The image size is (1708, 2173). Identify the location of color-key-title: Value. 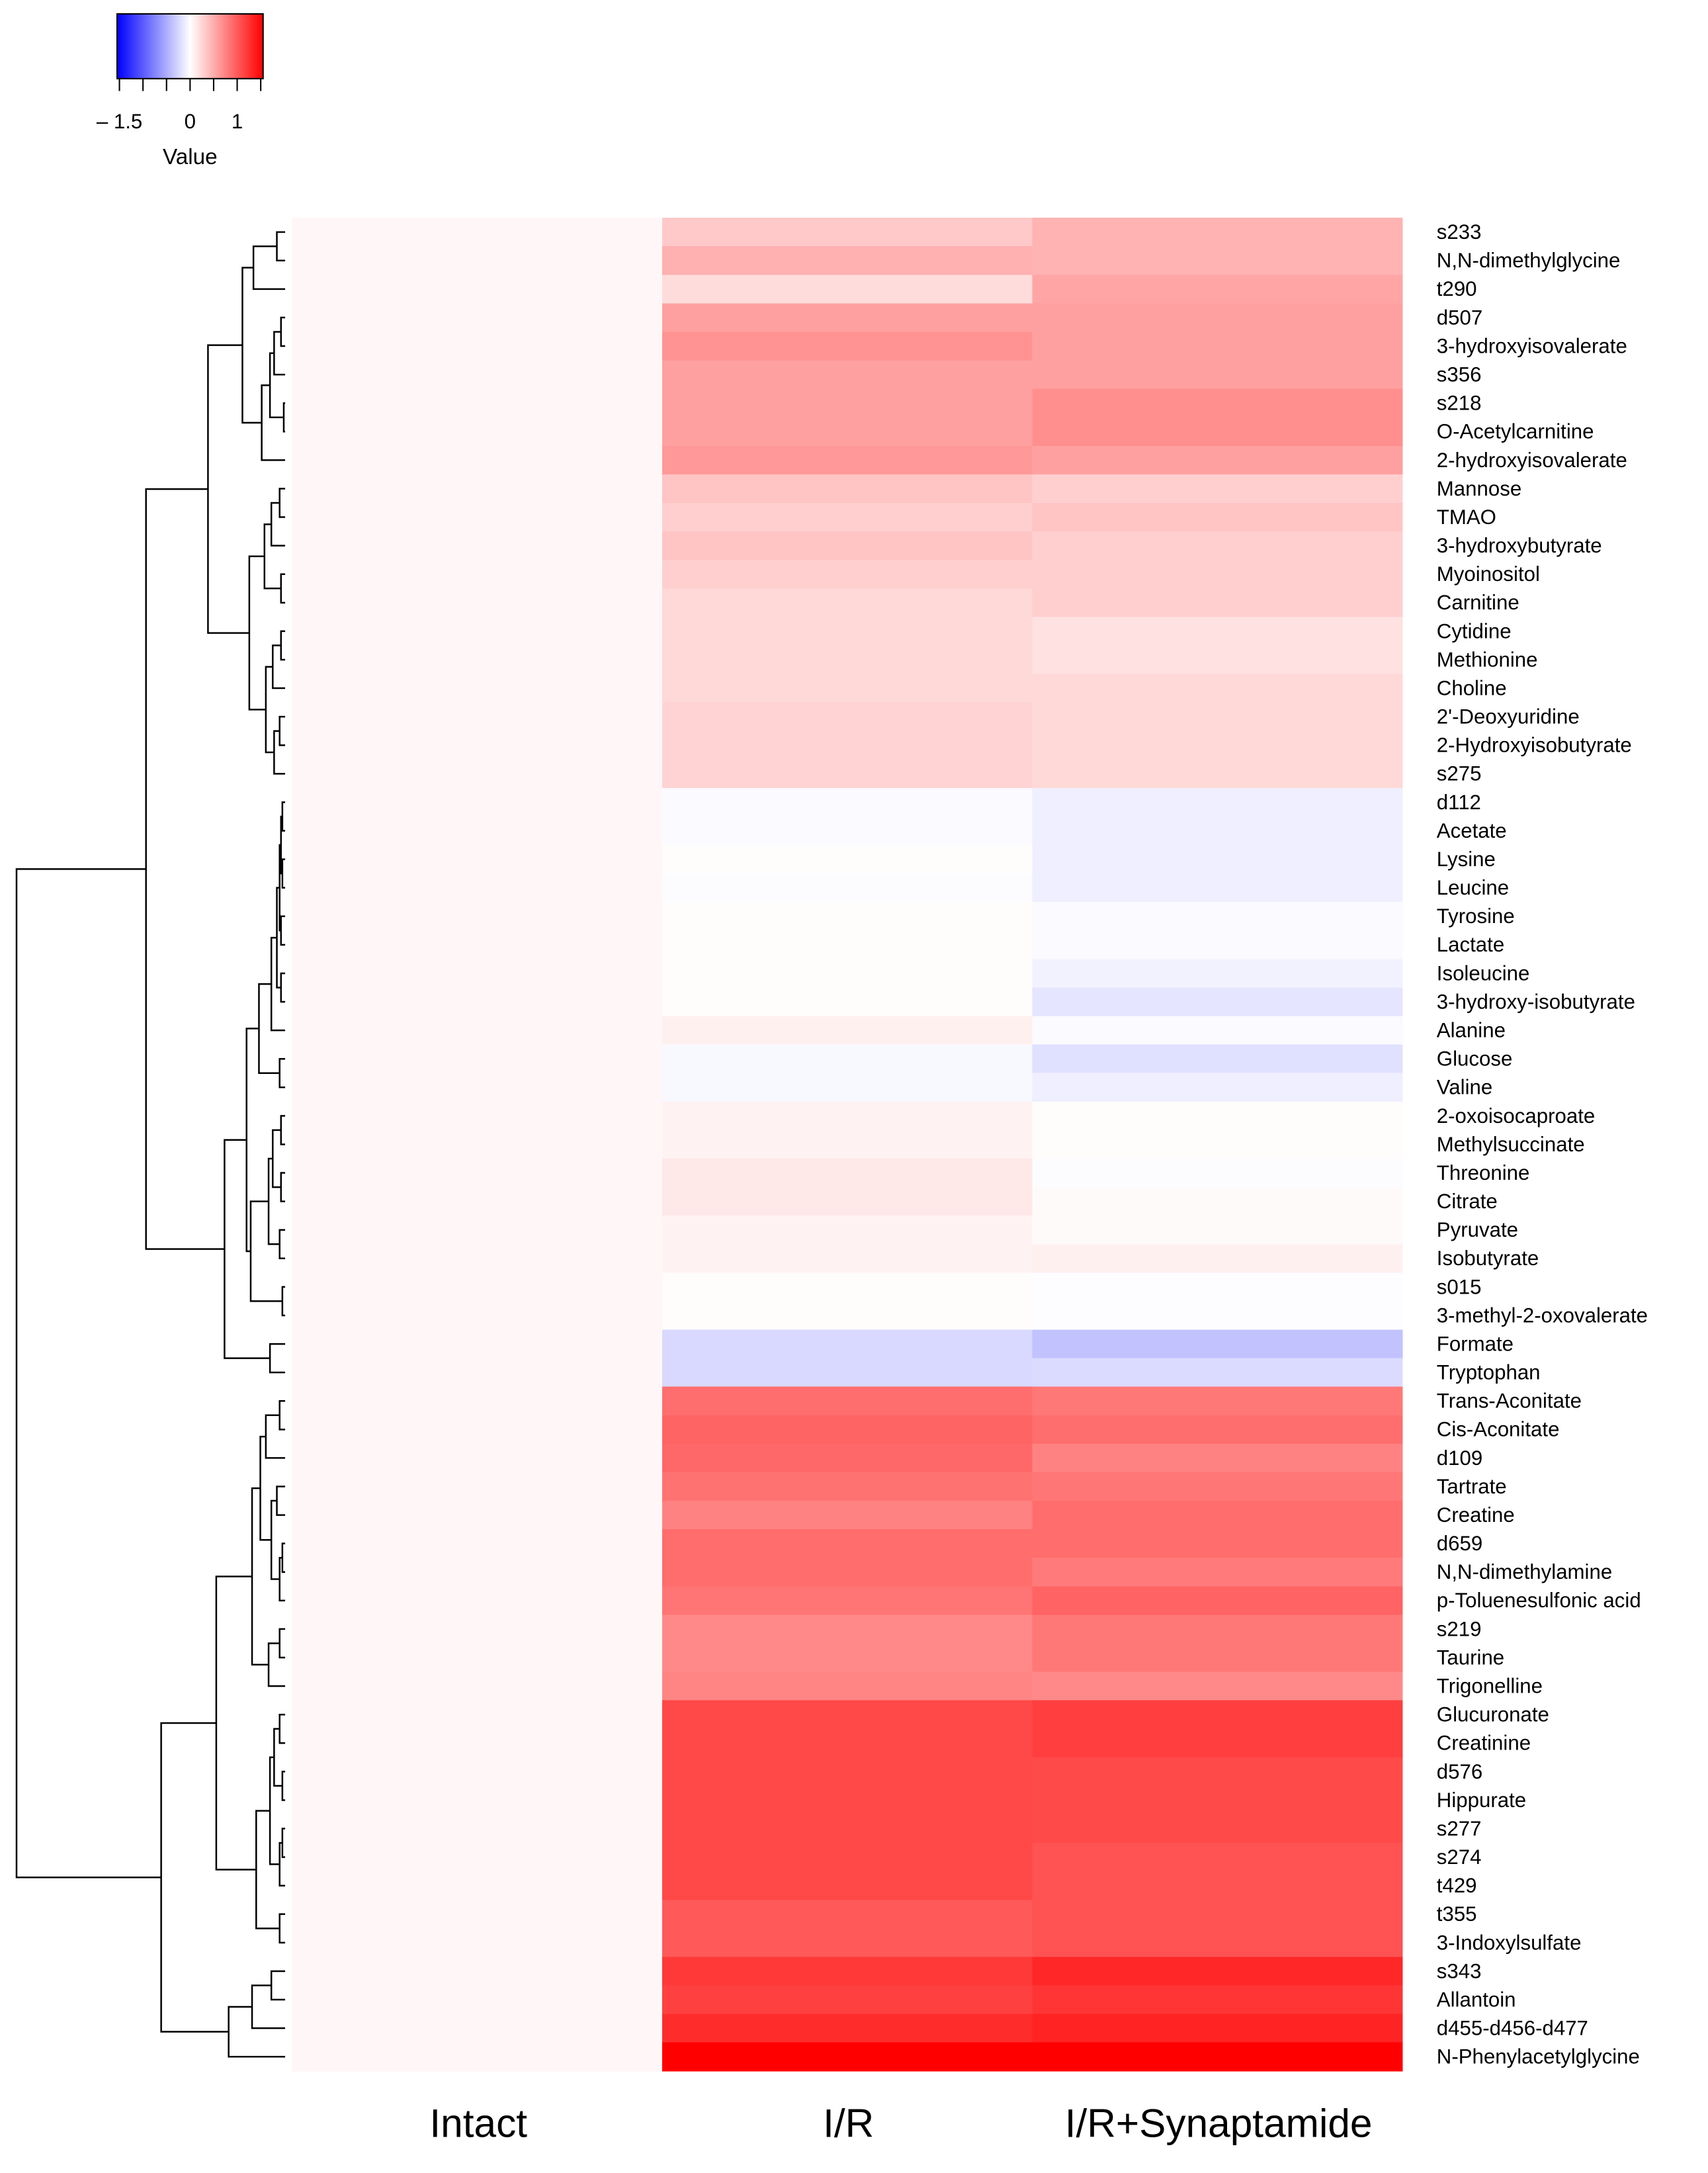
(190, 157).